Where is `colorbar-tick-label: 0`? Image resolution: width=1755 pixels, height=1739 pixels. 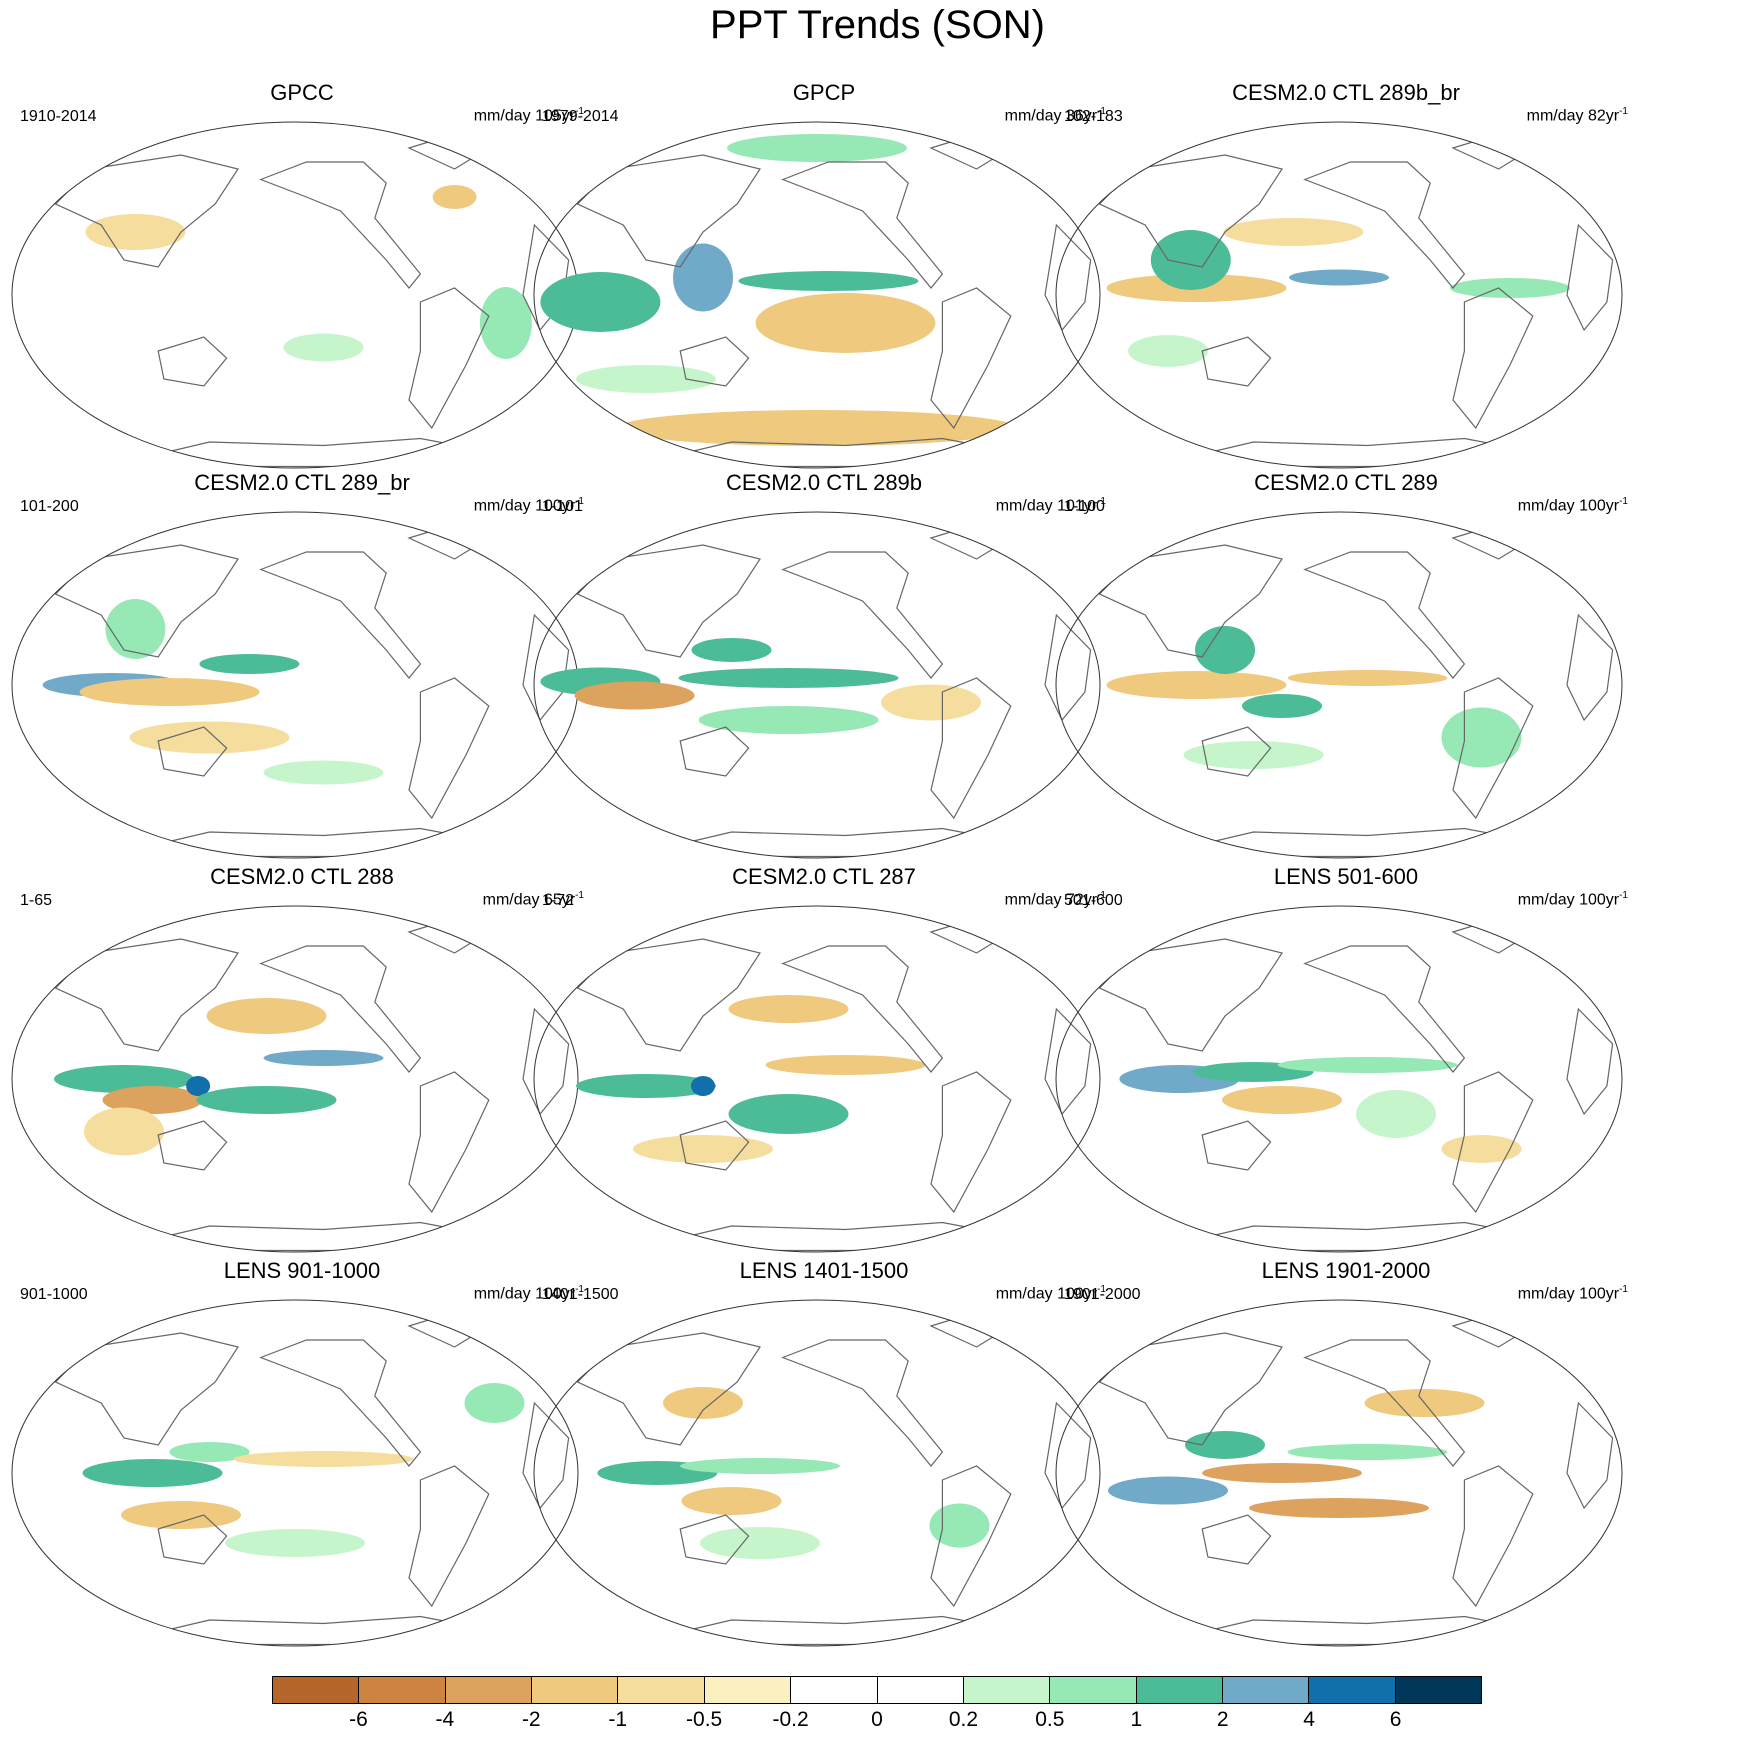
colorbar-tick-label: 0 is located at coordinates (877, 1719).